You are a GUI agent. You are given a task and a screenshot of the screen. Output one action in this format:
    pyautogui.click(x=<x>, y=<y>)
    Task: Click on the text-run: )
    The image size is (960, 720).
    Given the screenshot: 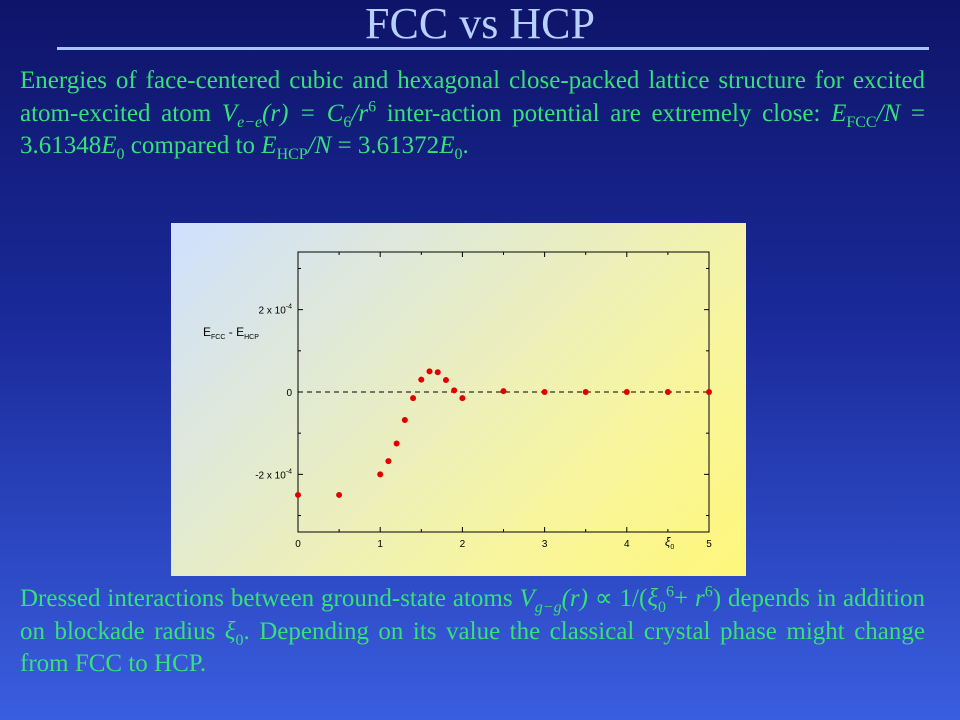 What is the action you would take?
    pyautogui.click(x=717, y=598)
    